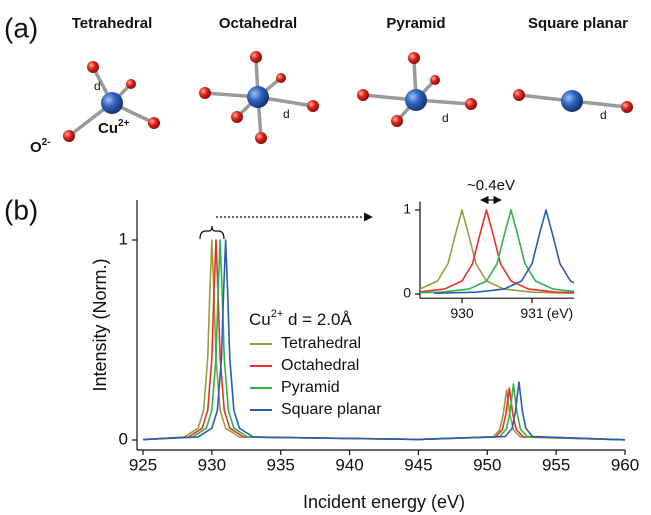  Describe the element at coordinates (573, 101) in the screenshot. I see `square-planar-model` at that location.